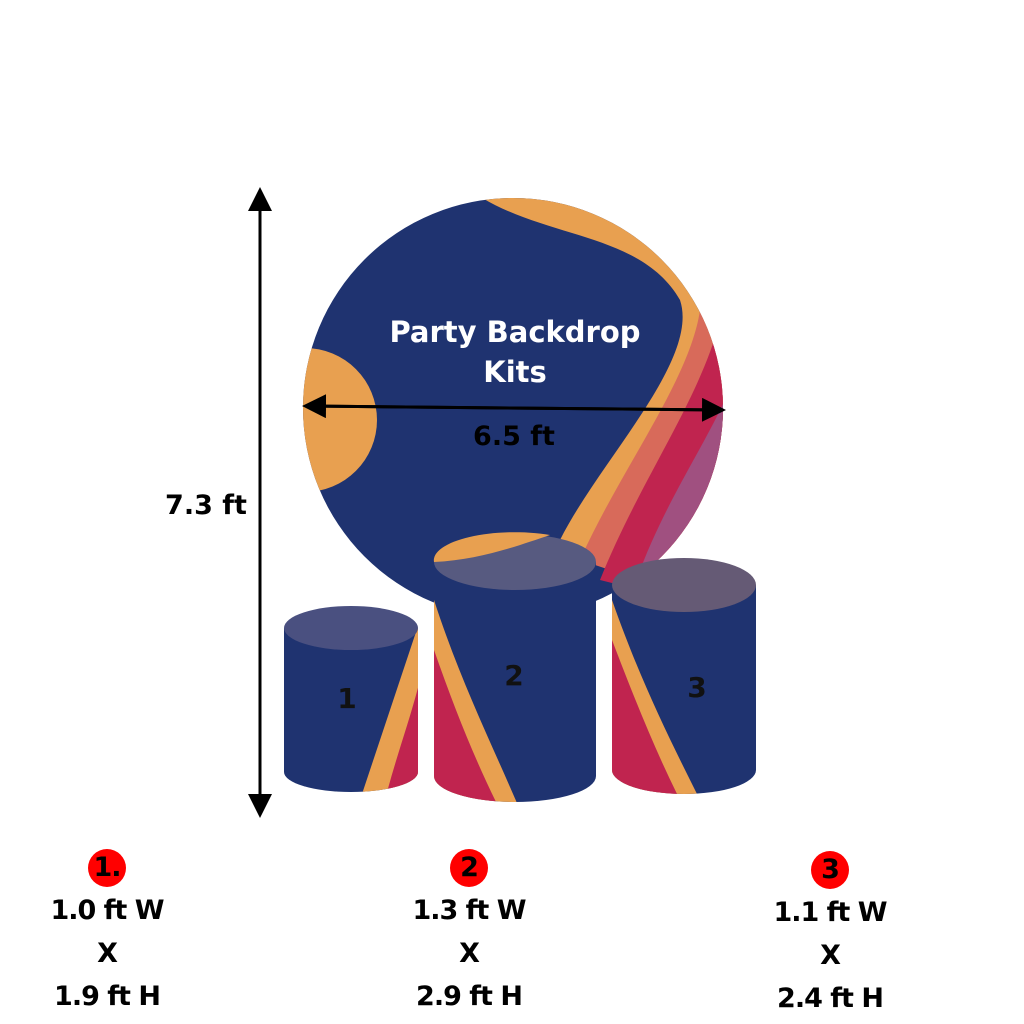 The width and height of the screenshot is (1024, 1024). What do you see at coordinates (107, 910) in the screenshot?
I see `spec-width: 1.0 ft W` at bounding box center [107, 910].